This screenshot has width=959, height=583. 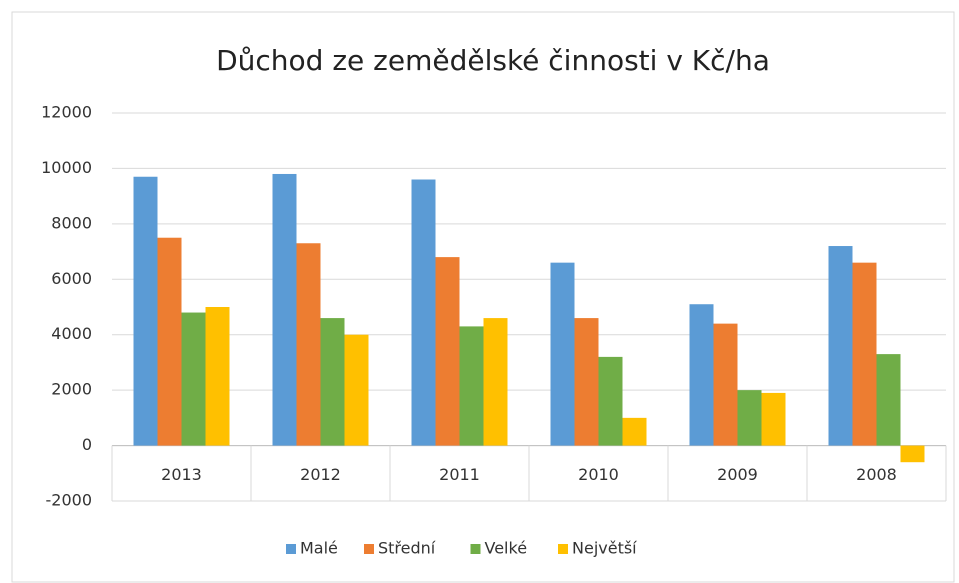 What do you see at coordinates (66, 112) in the screenshot?
I see `y-tick-label: 12000` at bounding box center [66, 112].